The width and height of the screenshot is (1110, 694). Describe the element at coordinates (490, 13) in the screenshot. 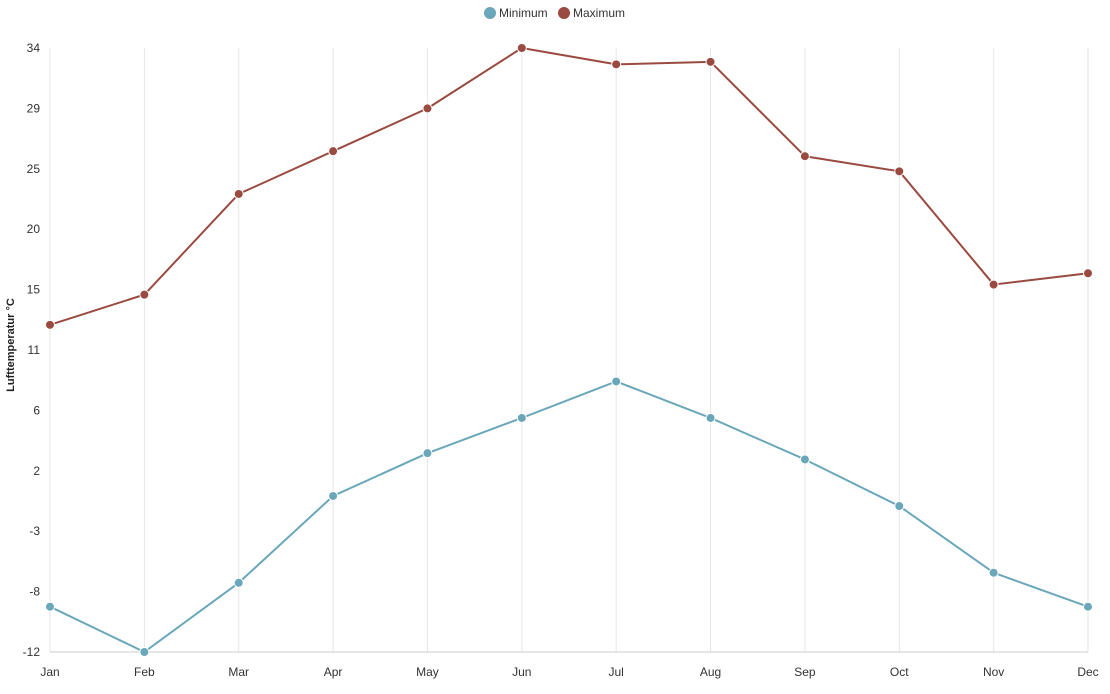

I see `legend-marker-minimum` at that location.